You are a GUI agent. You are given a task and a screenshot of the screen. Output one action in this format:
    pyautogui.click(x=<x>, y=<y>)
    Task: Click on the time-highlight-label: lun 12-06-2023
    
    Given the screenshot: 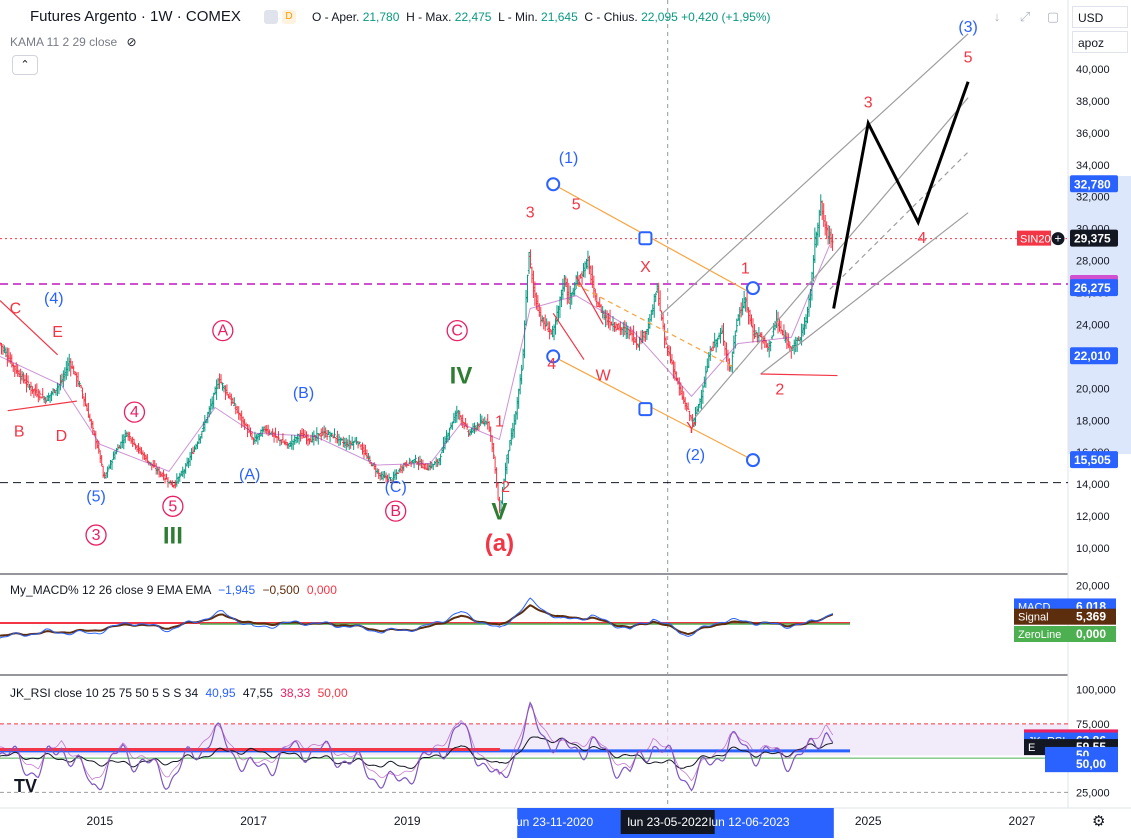 What is the action you would take?
    pyautogui.click(x=749, y=822)
    